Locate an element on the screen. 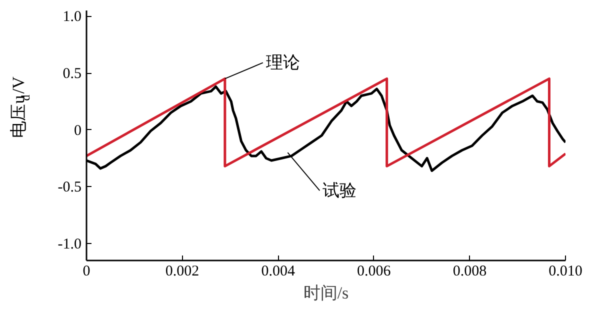  y-tick-label: -1.0 is located at coordinates (70, 244).